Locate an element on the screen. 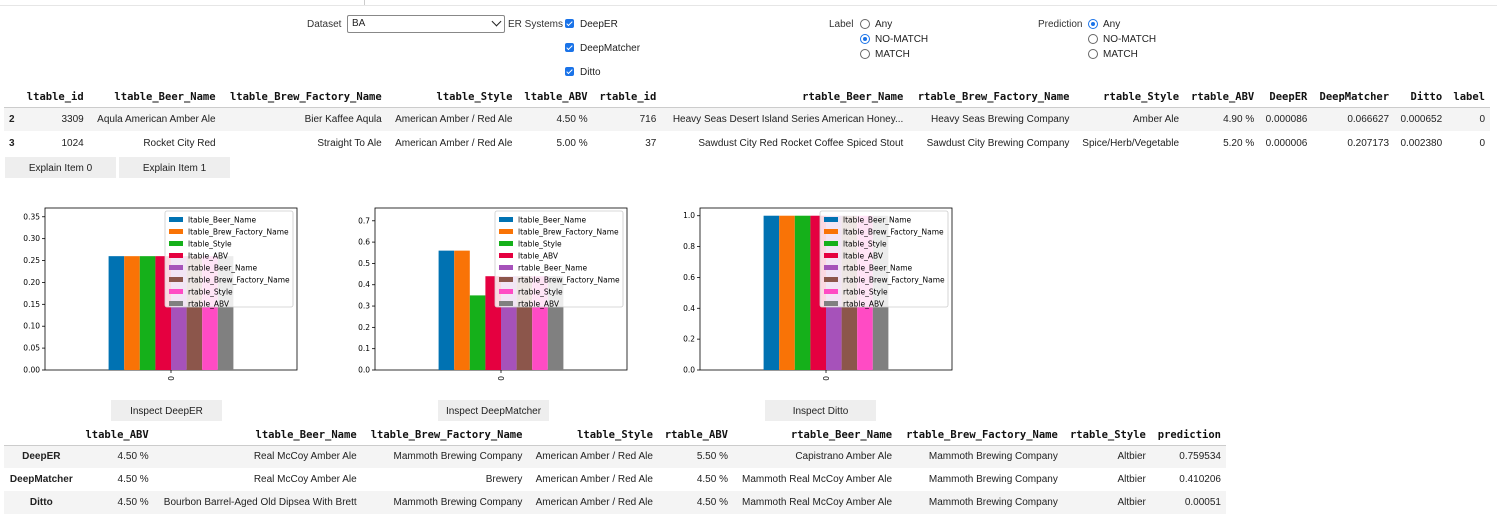  prediction-option-match: MATCH is located at coordinates (1120, 54).